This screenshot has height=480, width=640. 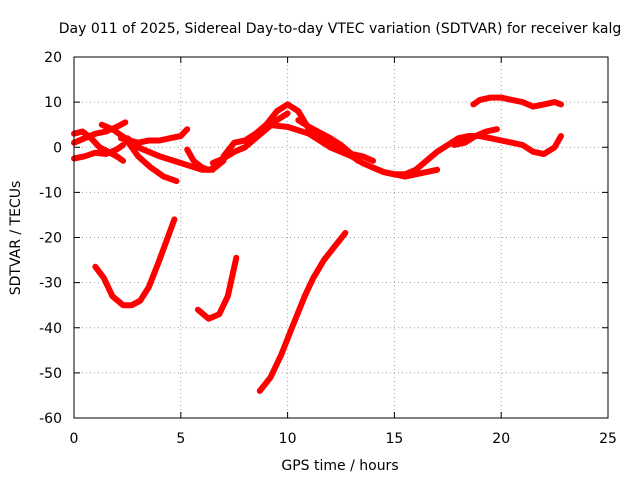 What do you see at coordinates (50, 193) in the screenshot?
I see `y-tick-label: -10` at bounding box center [50, 193].